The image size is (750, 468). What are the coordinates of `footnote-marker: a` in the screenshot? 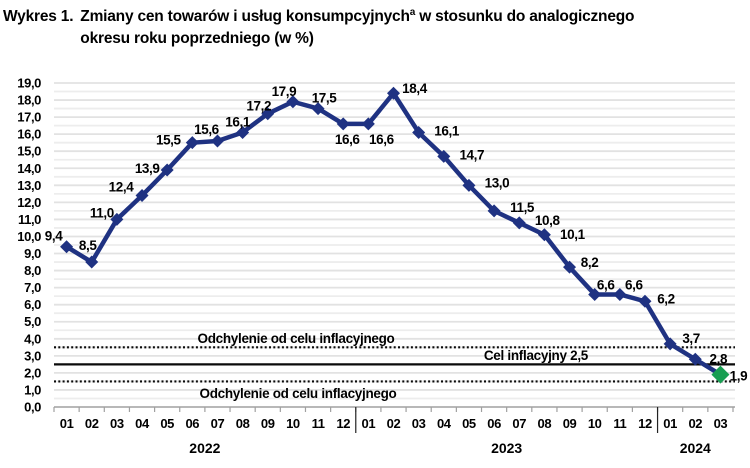 It's located at (412, 12).